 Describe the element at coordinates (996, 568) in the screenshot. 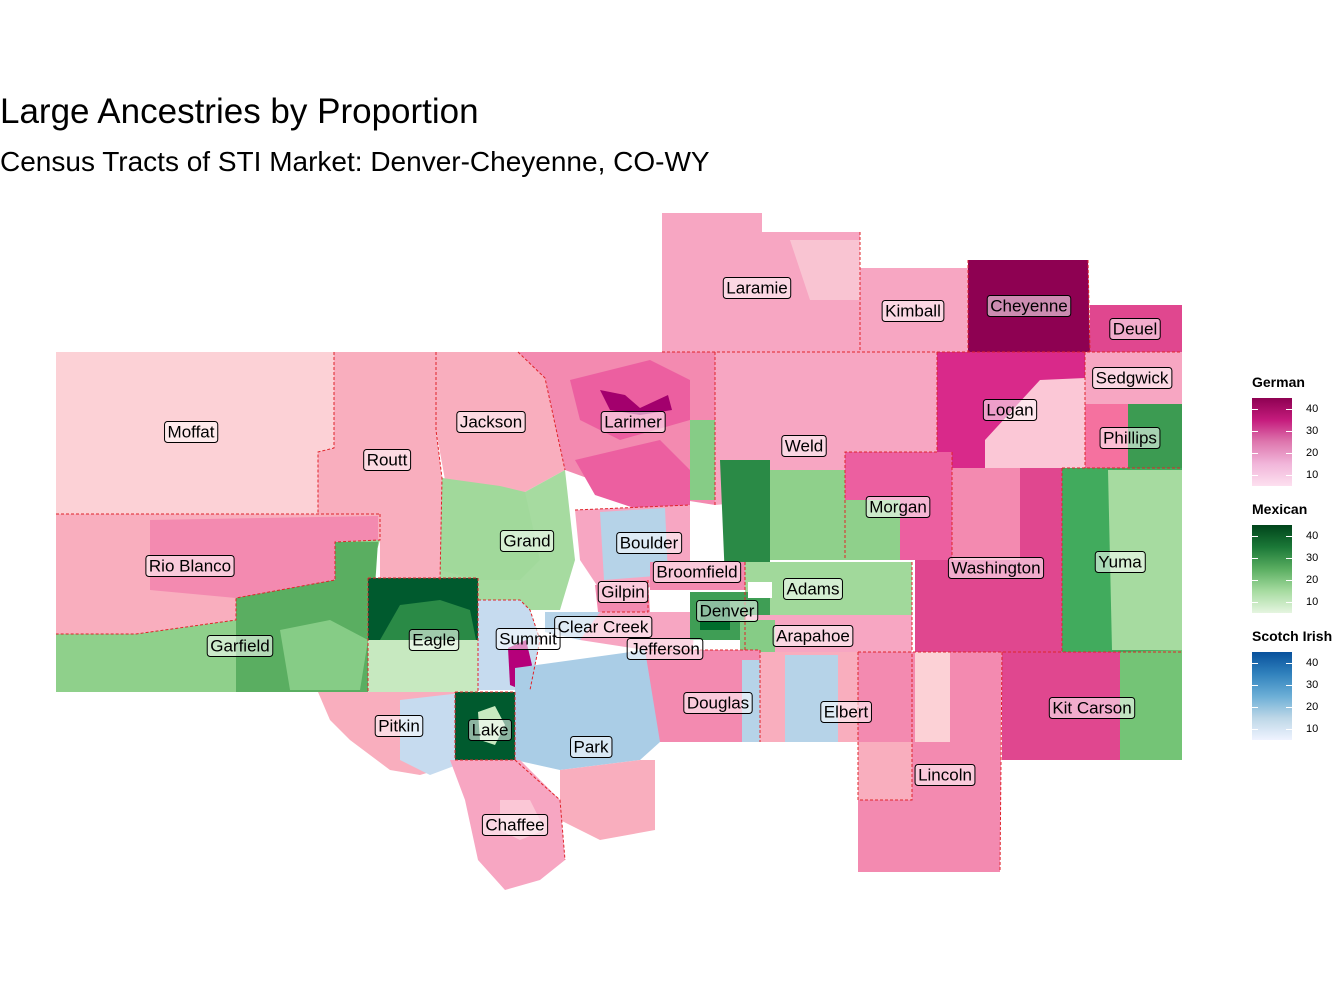

I see `label-washington: Washington` at that location.